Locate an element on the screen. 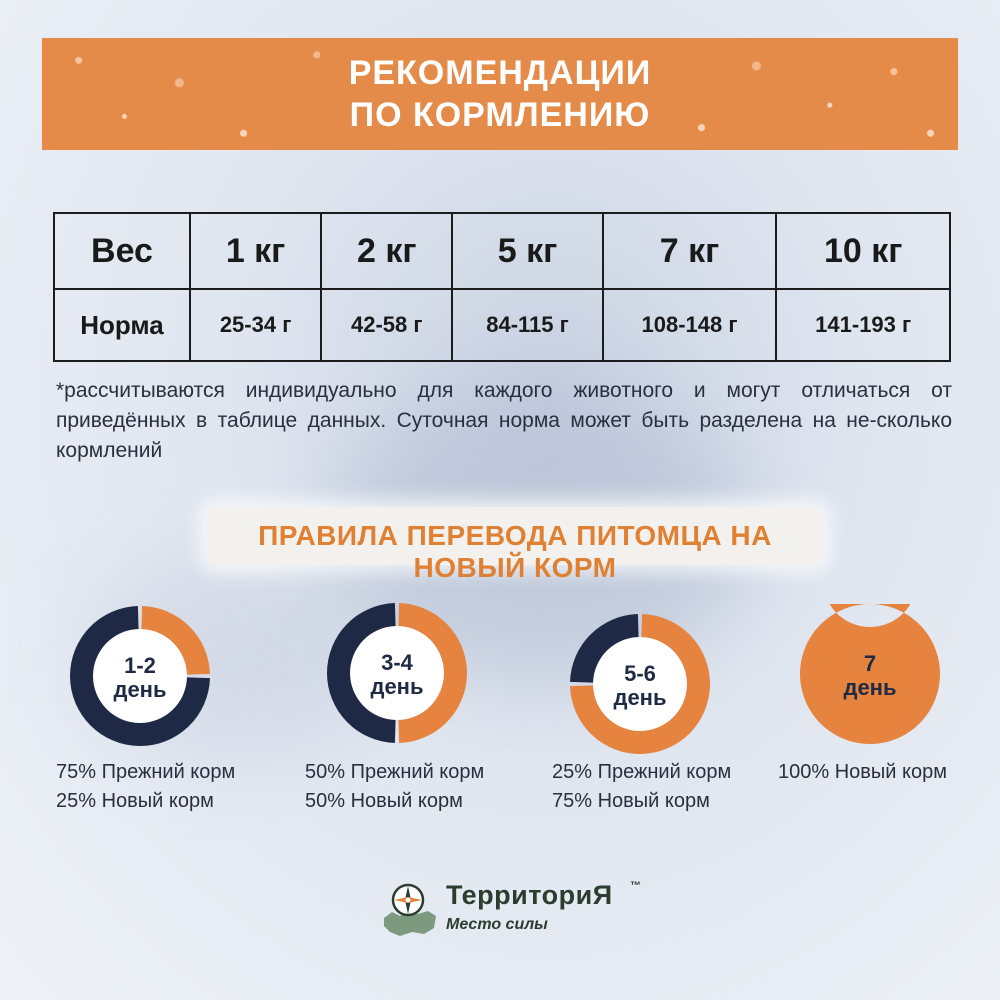 The image size is (1000, 1000). step-donut-3: 5-6 день is located at coordinates (640, 684).